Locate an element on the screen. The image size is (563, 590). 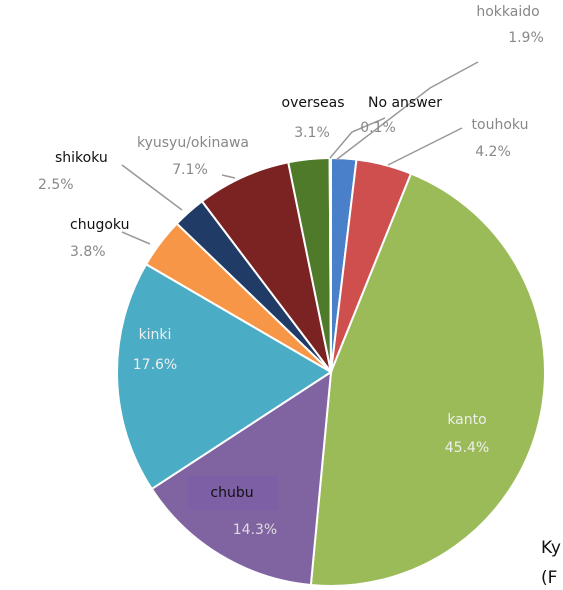
slice-percent: 45.4% is located at coordinates (467, 448).